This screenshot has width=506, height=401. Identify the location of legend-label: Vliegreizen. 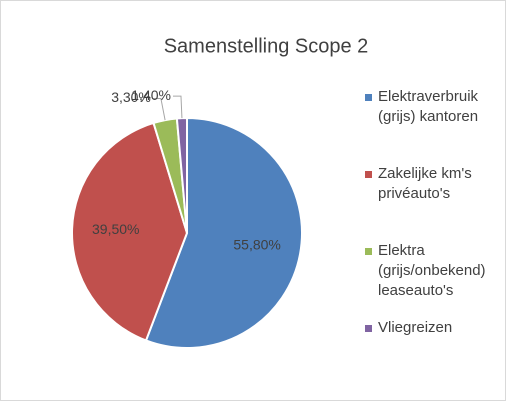
(415, 327).